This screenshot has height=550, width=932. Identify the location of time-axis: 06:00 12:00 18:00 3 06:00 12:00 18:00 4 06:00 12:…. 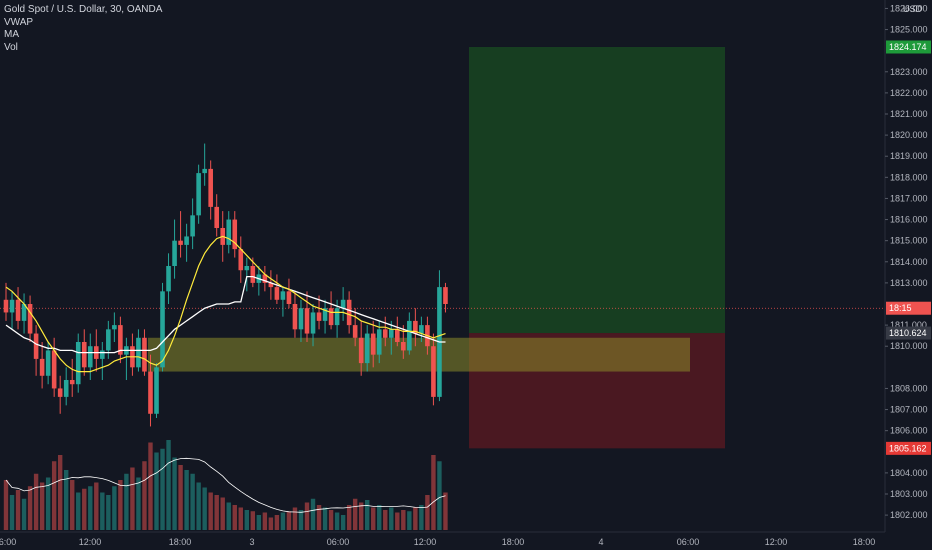
(442, 539).